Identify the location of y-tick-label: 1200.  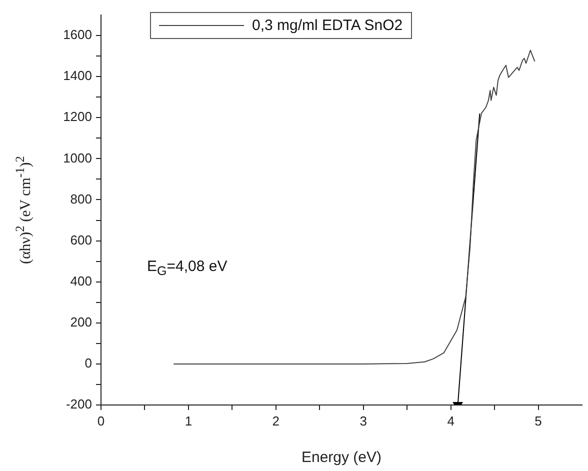
(77, 116).